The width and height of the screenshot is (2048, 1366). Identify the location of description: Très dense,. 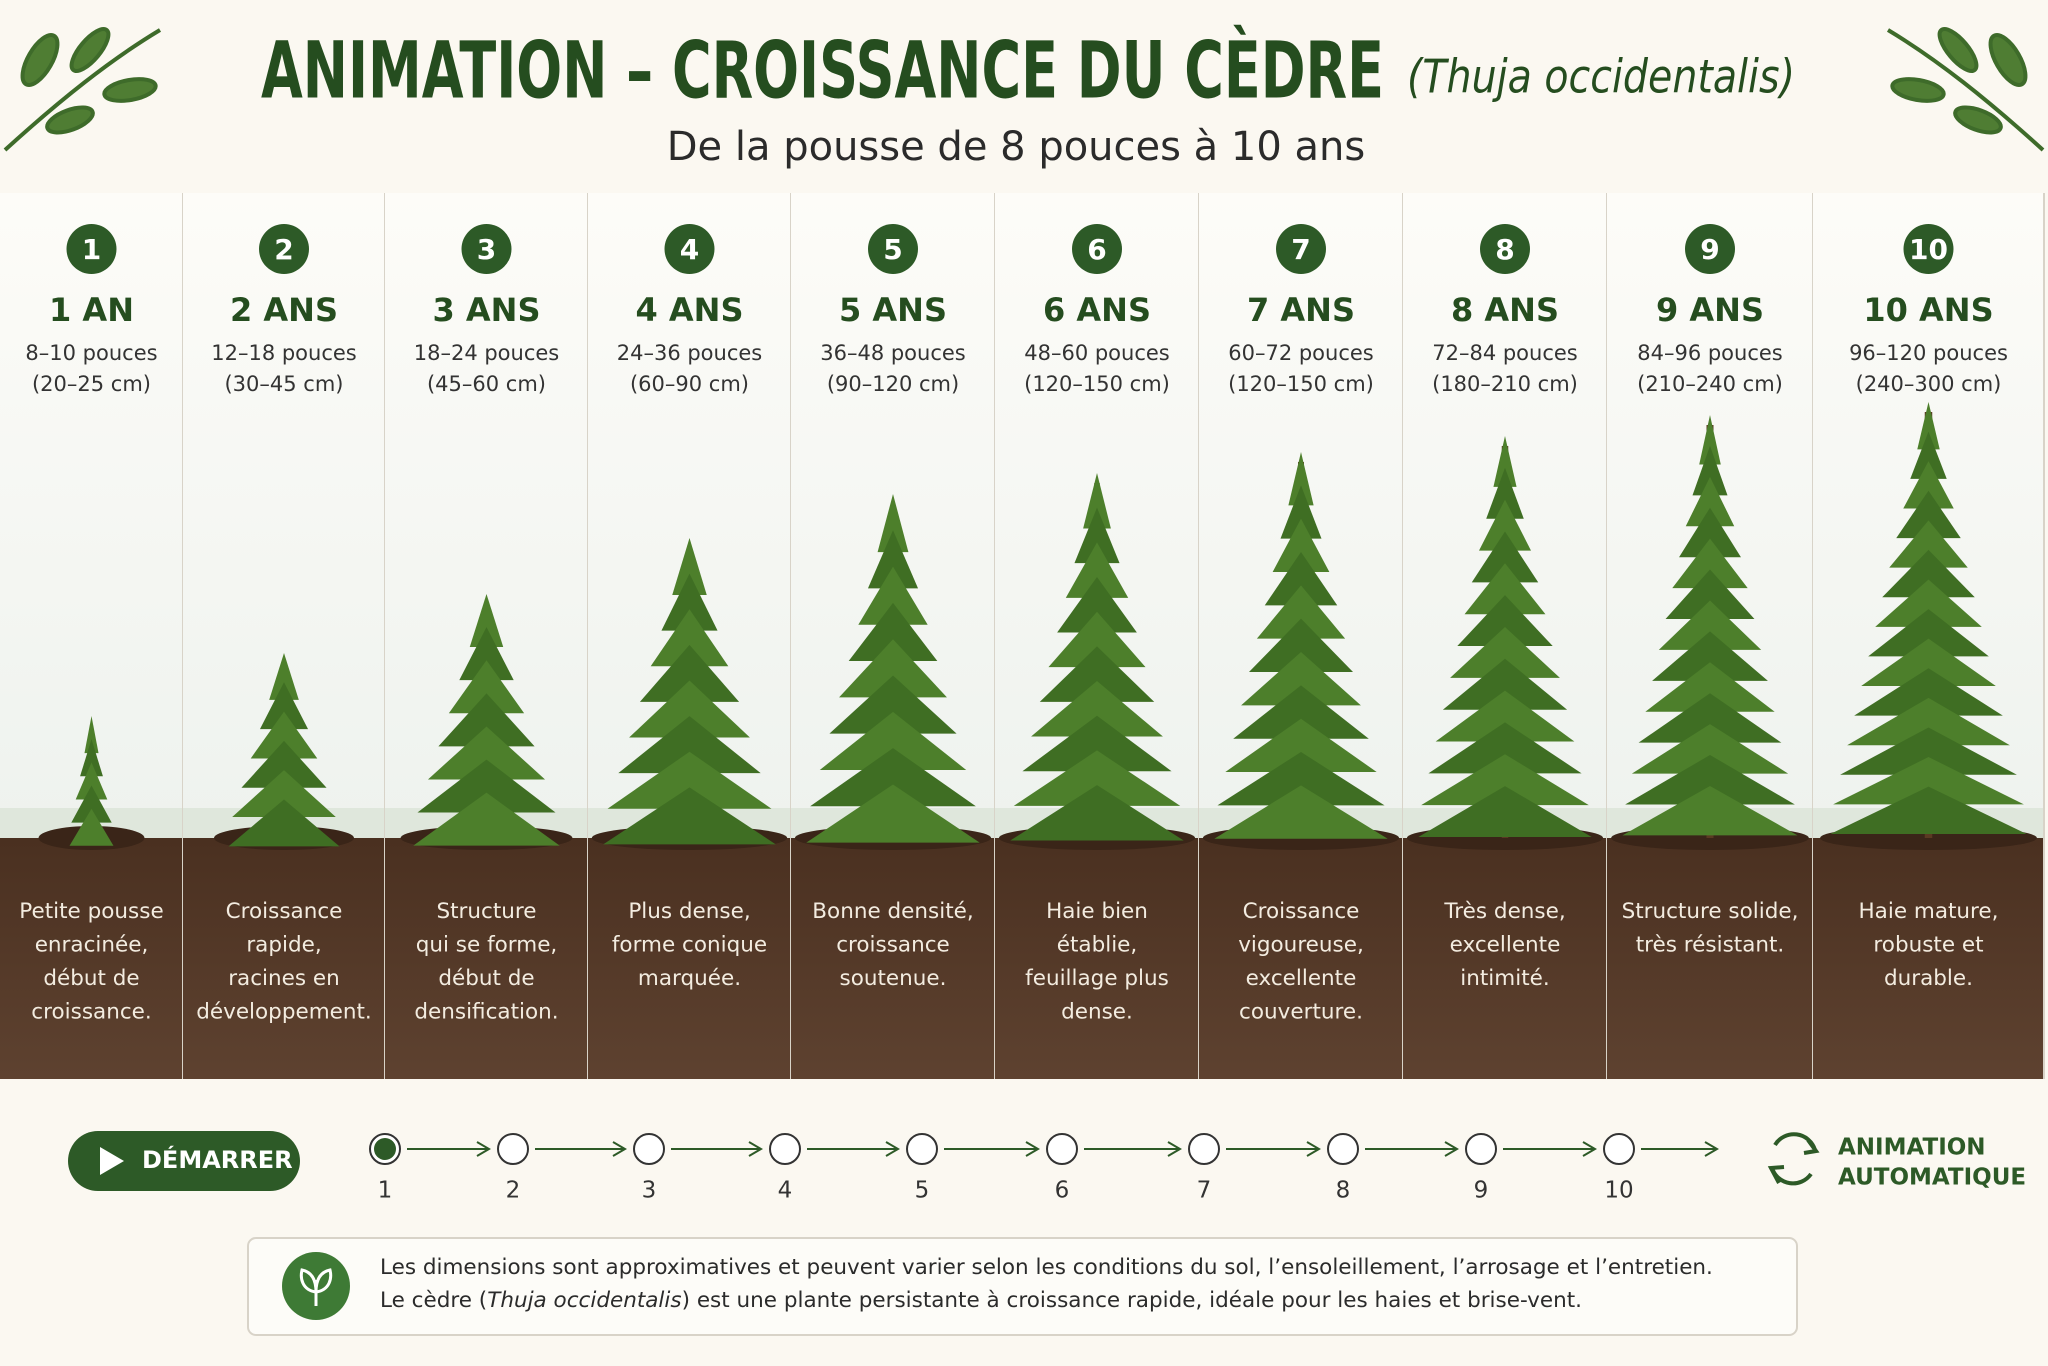
(1504, 911).